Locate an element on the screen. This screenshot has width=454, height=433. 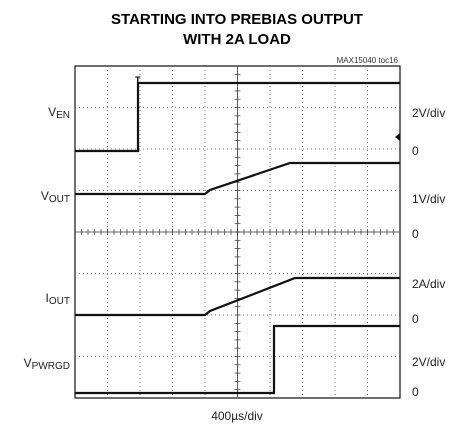
channel-name-sub: EN is located at coordinates (63, 115).